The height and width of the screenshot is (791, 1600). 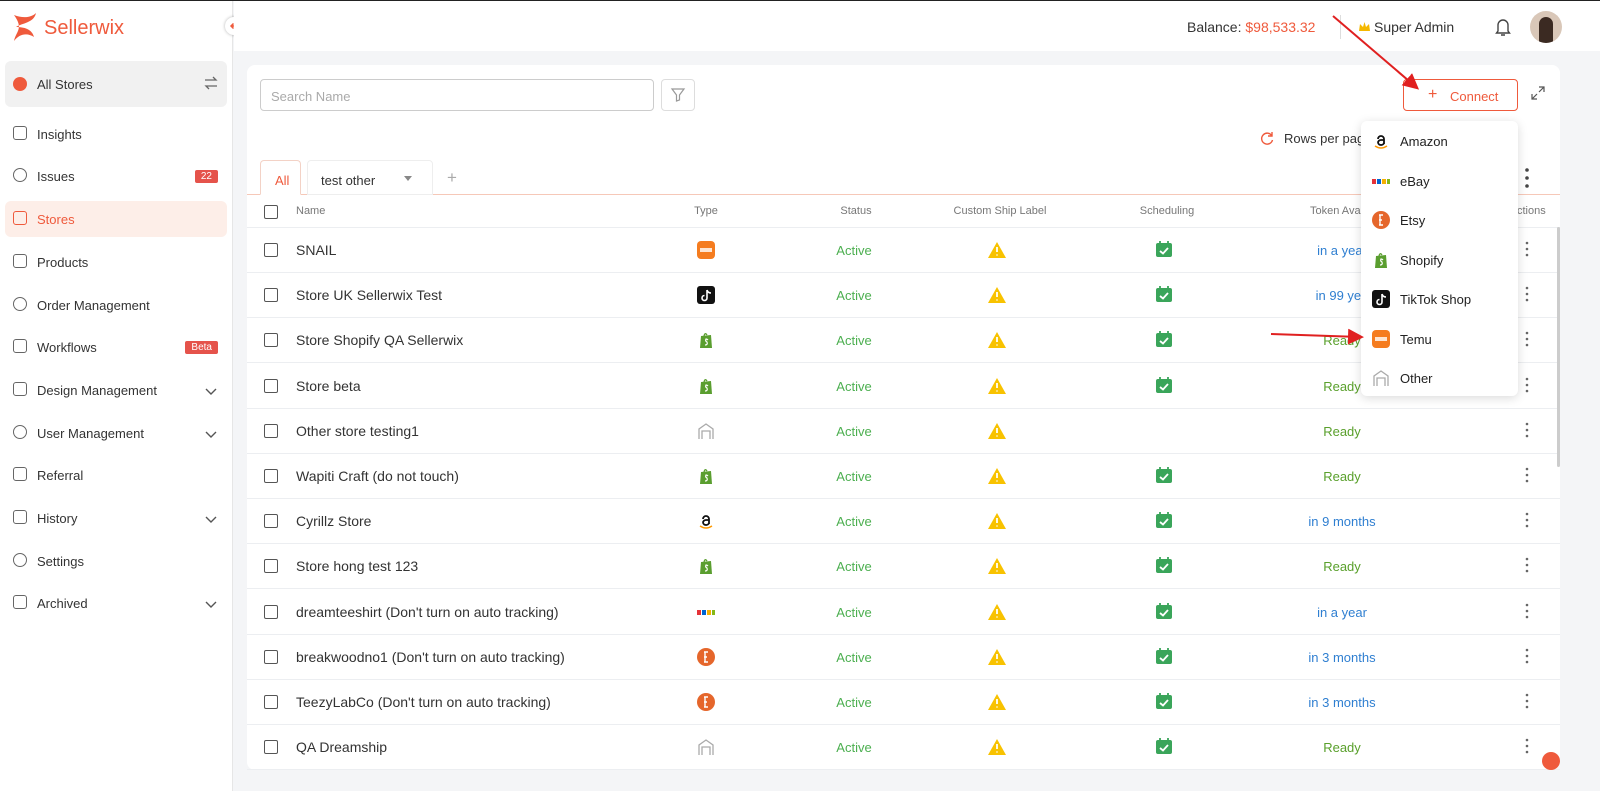 I want to click on balance-label: Balance:, so click(x=1214, y=27).